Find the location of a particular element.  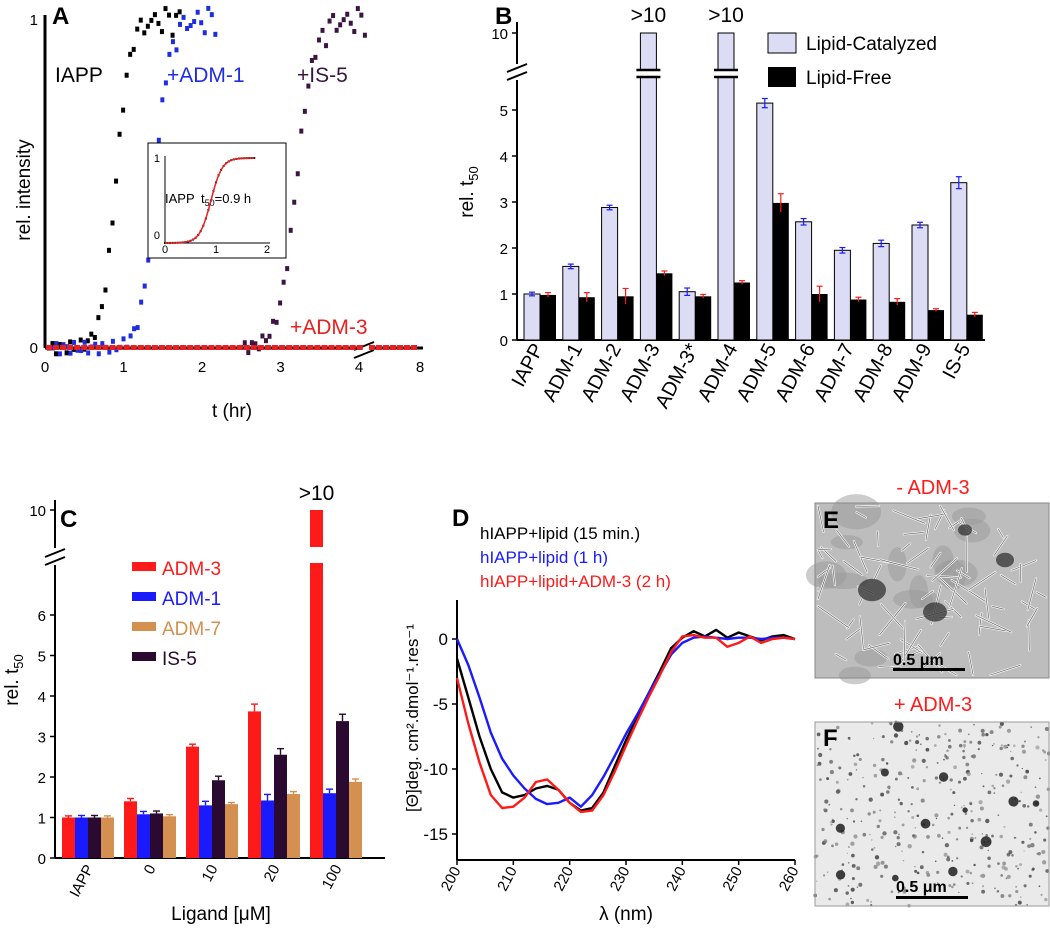

inset-fit-line is located at coordinates (210, 200).